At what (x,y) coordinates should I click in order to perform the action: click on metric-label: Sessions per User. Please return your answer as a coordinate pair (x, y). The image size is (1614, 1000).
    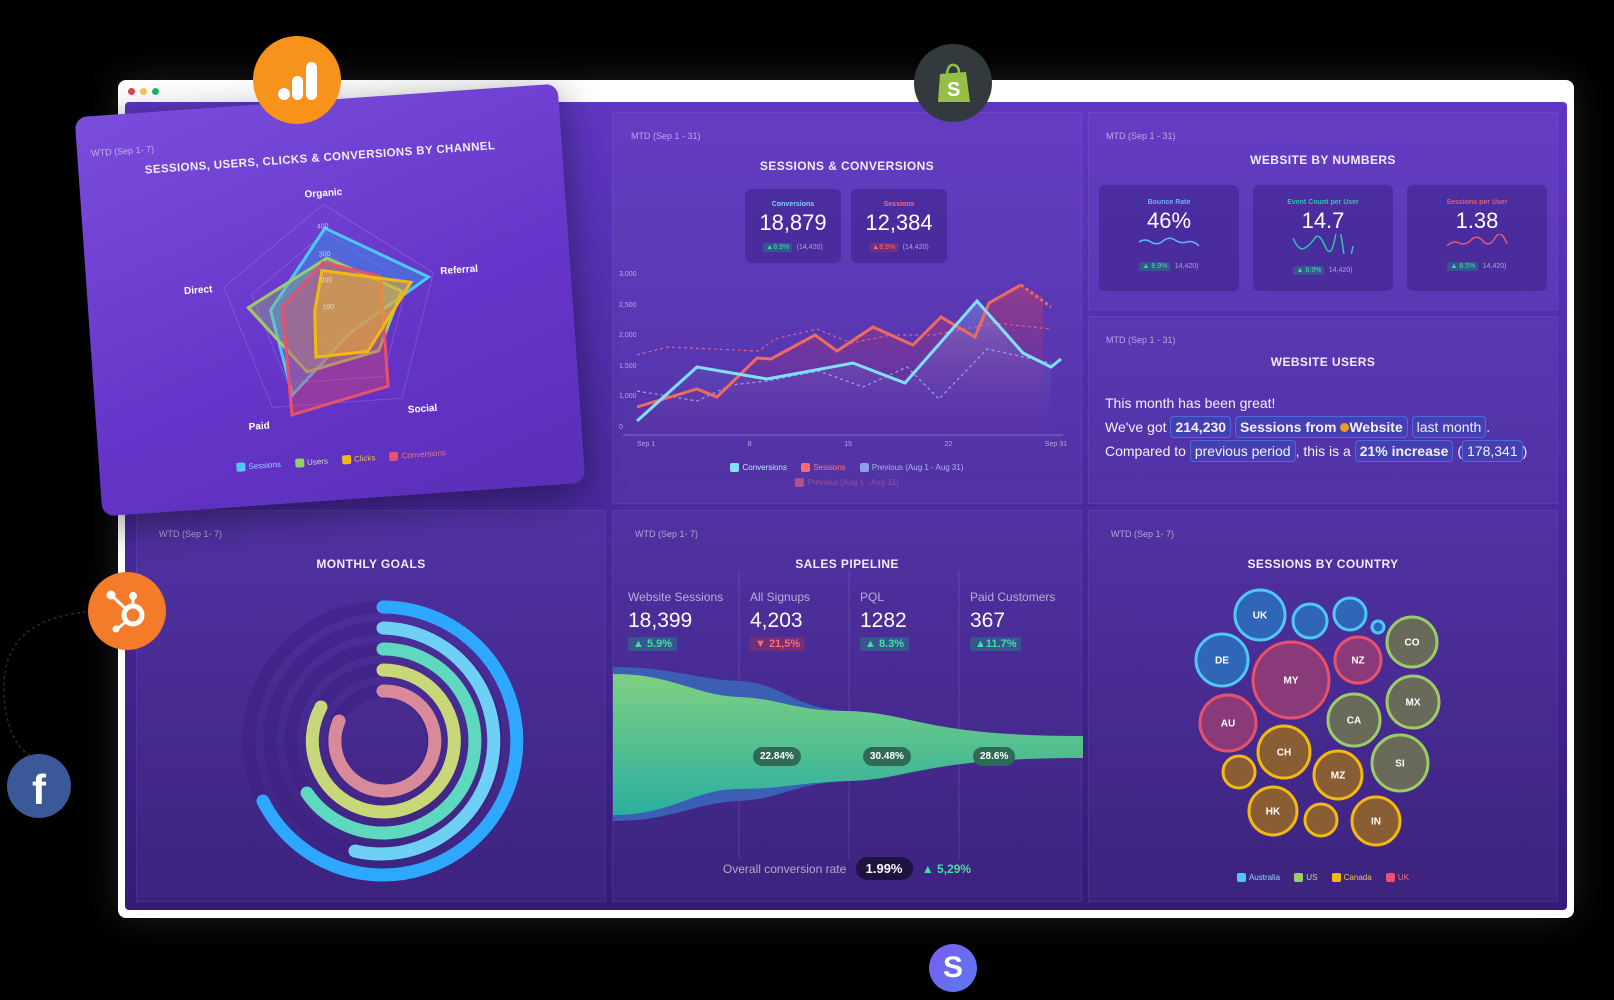
    Looking at the image, I should click on (1477, 202).